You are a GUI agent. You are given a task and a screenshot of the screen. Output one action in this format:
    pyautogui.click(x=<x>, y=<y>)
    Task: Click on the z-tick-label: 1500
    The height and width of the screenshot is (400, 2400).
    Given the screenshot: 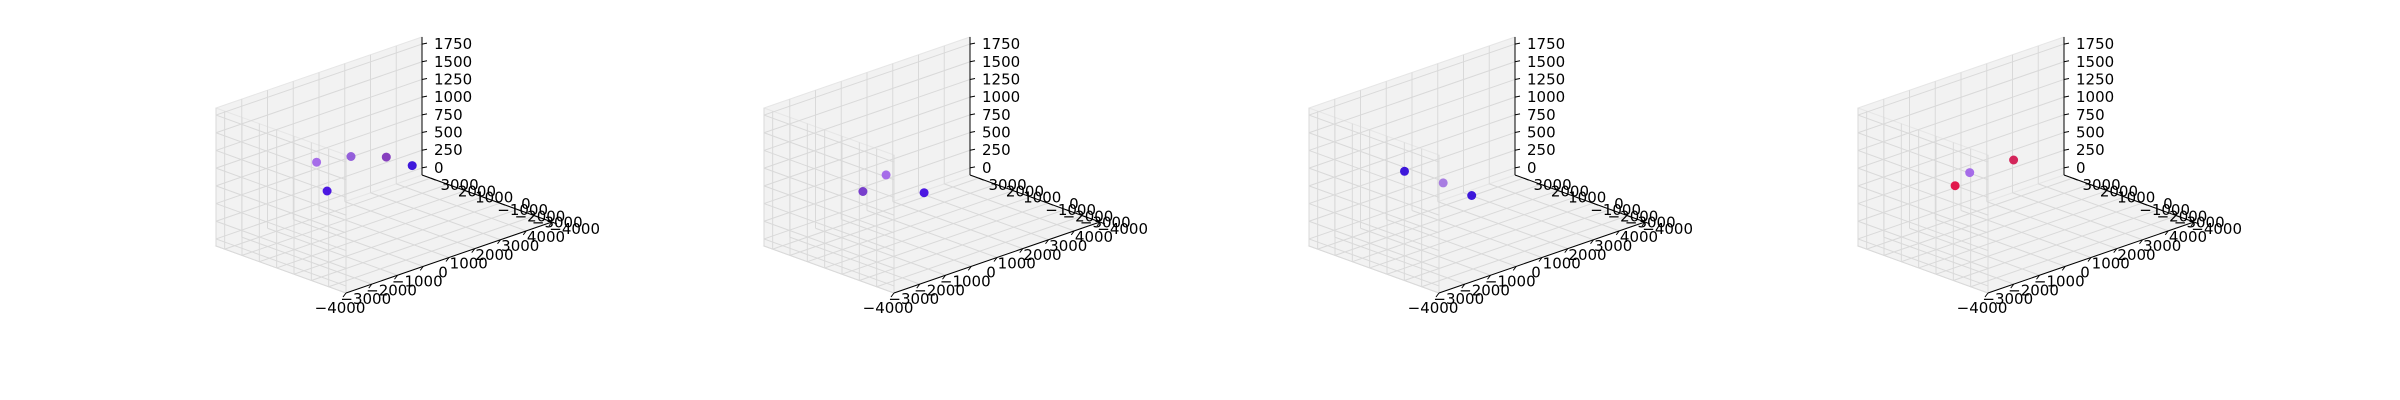 What is the action you would take?
    pyautogui.click(x=1001, y=62)
    